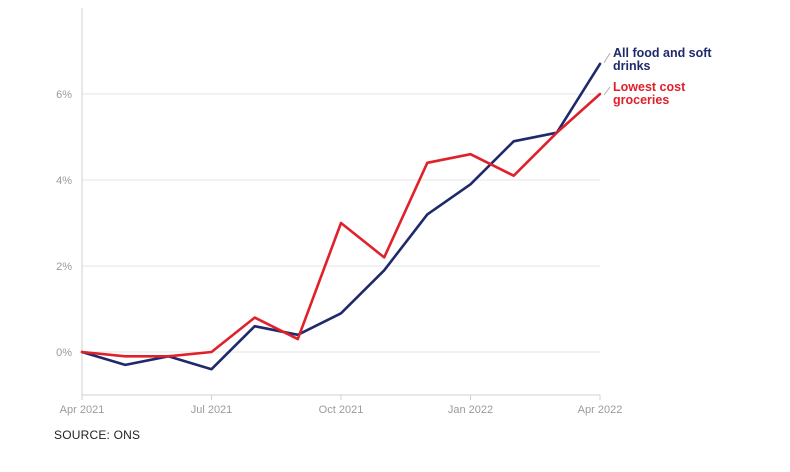 This screenshot has height=472, width=790. Describe the element at coordinates (649, 87) in the screenshot. I see `legend-label-2: Lowest cost` at that location.